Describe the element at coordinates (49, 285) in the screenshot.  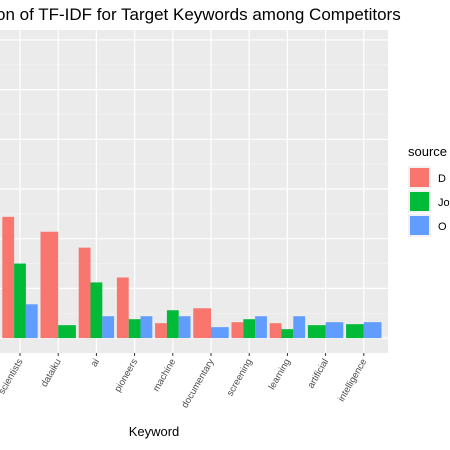
I see `bar-dataiku-D` at that location.